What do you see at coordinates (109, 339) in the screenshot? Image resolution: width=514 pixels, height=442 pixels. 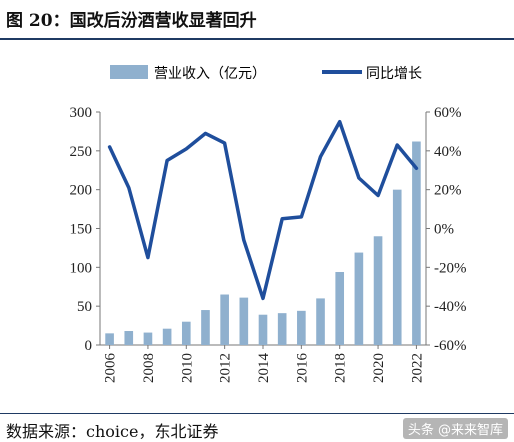 I see `revenue-bar-2006` at bounding box center [109, 339].